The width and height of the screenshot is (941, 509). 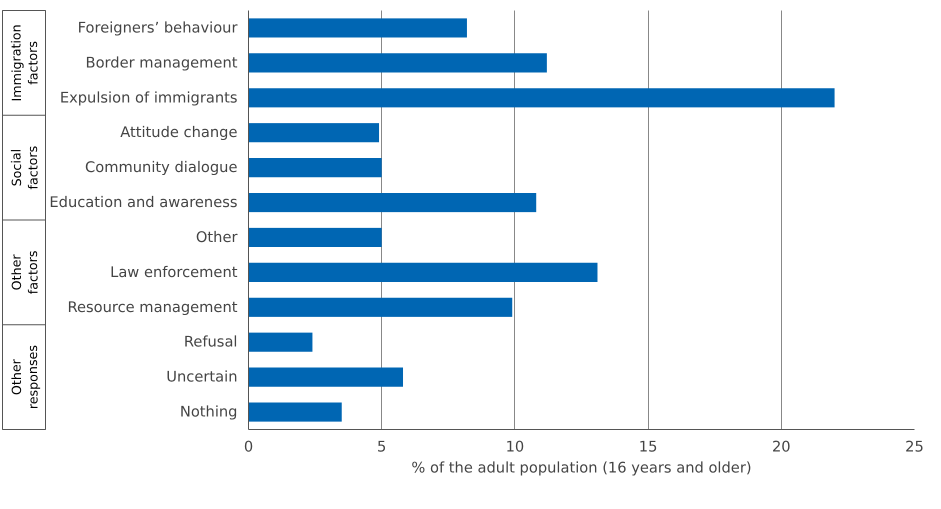 What do you see at coordinates (249, 447) in the screenshot?
I see `x-tick-label: 0` at bounding box center [249, 447].